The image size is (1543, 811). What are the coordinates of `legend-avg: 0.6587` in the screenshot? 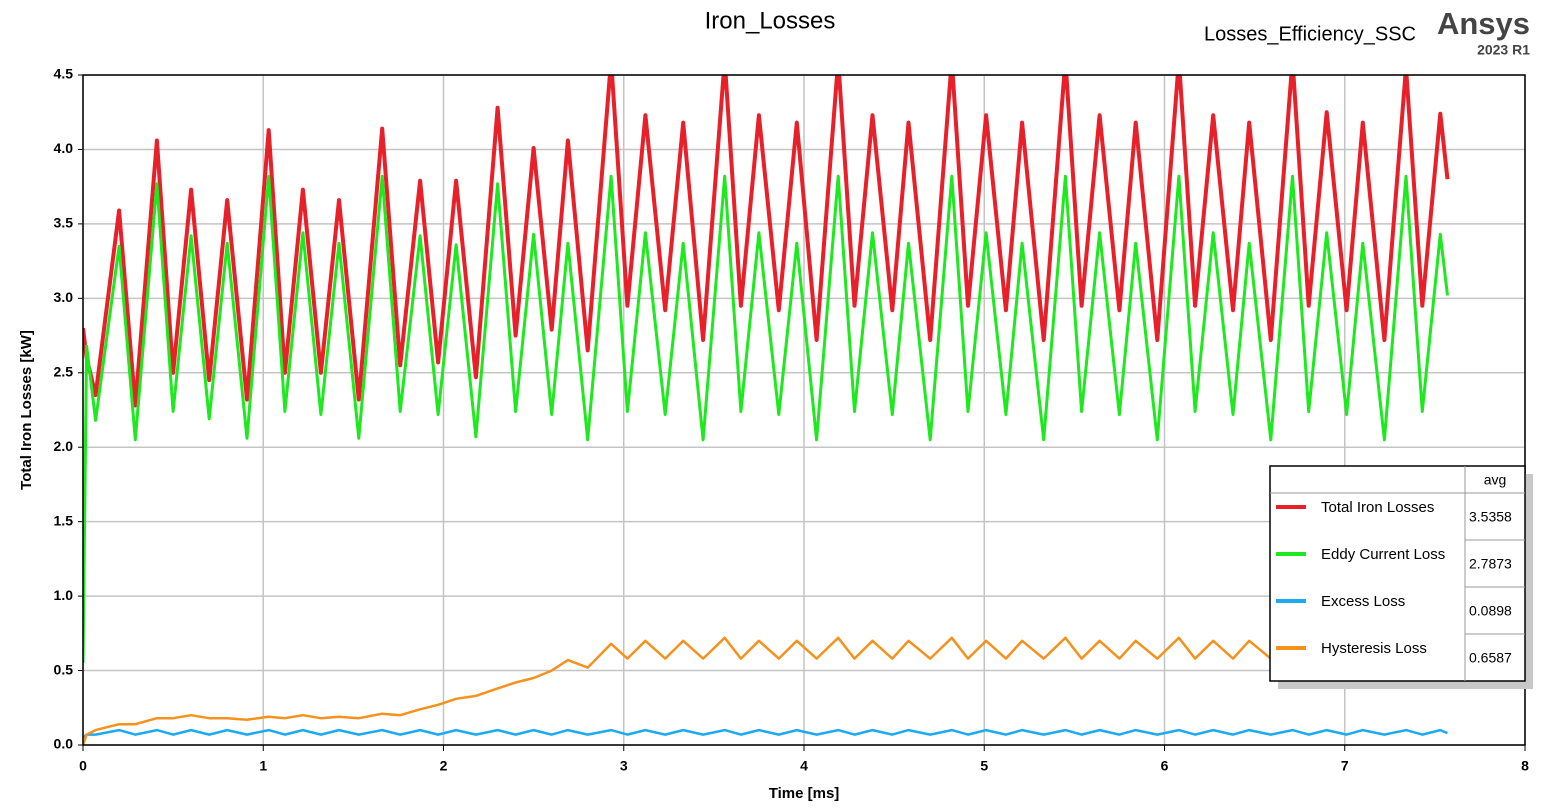 It's located at (1490, 658).